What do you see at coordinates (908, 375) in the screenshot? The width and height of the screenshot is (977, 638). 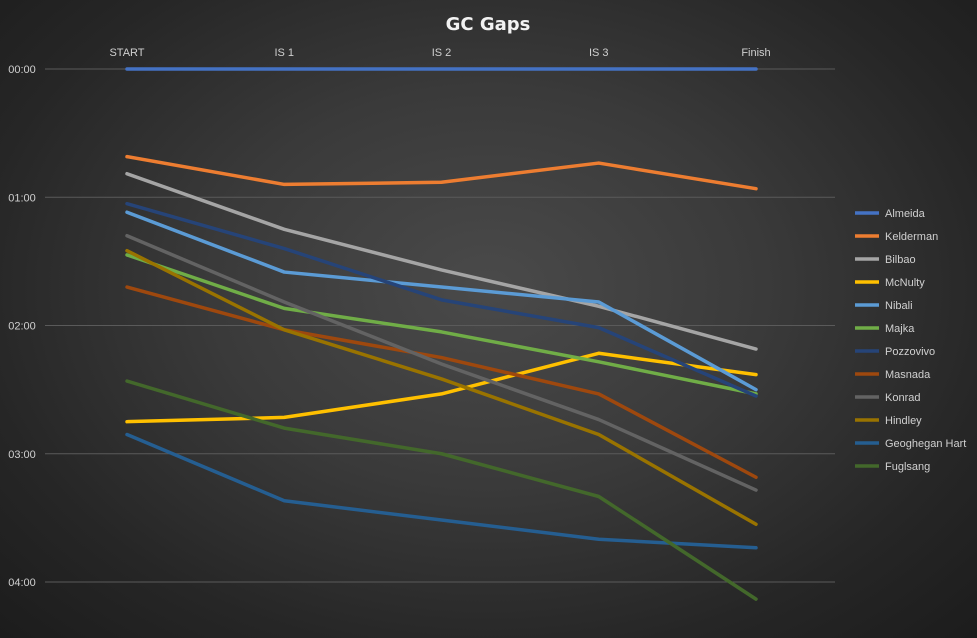 I see `legend-label: Masnada` at bounding box center [908, 375].